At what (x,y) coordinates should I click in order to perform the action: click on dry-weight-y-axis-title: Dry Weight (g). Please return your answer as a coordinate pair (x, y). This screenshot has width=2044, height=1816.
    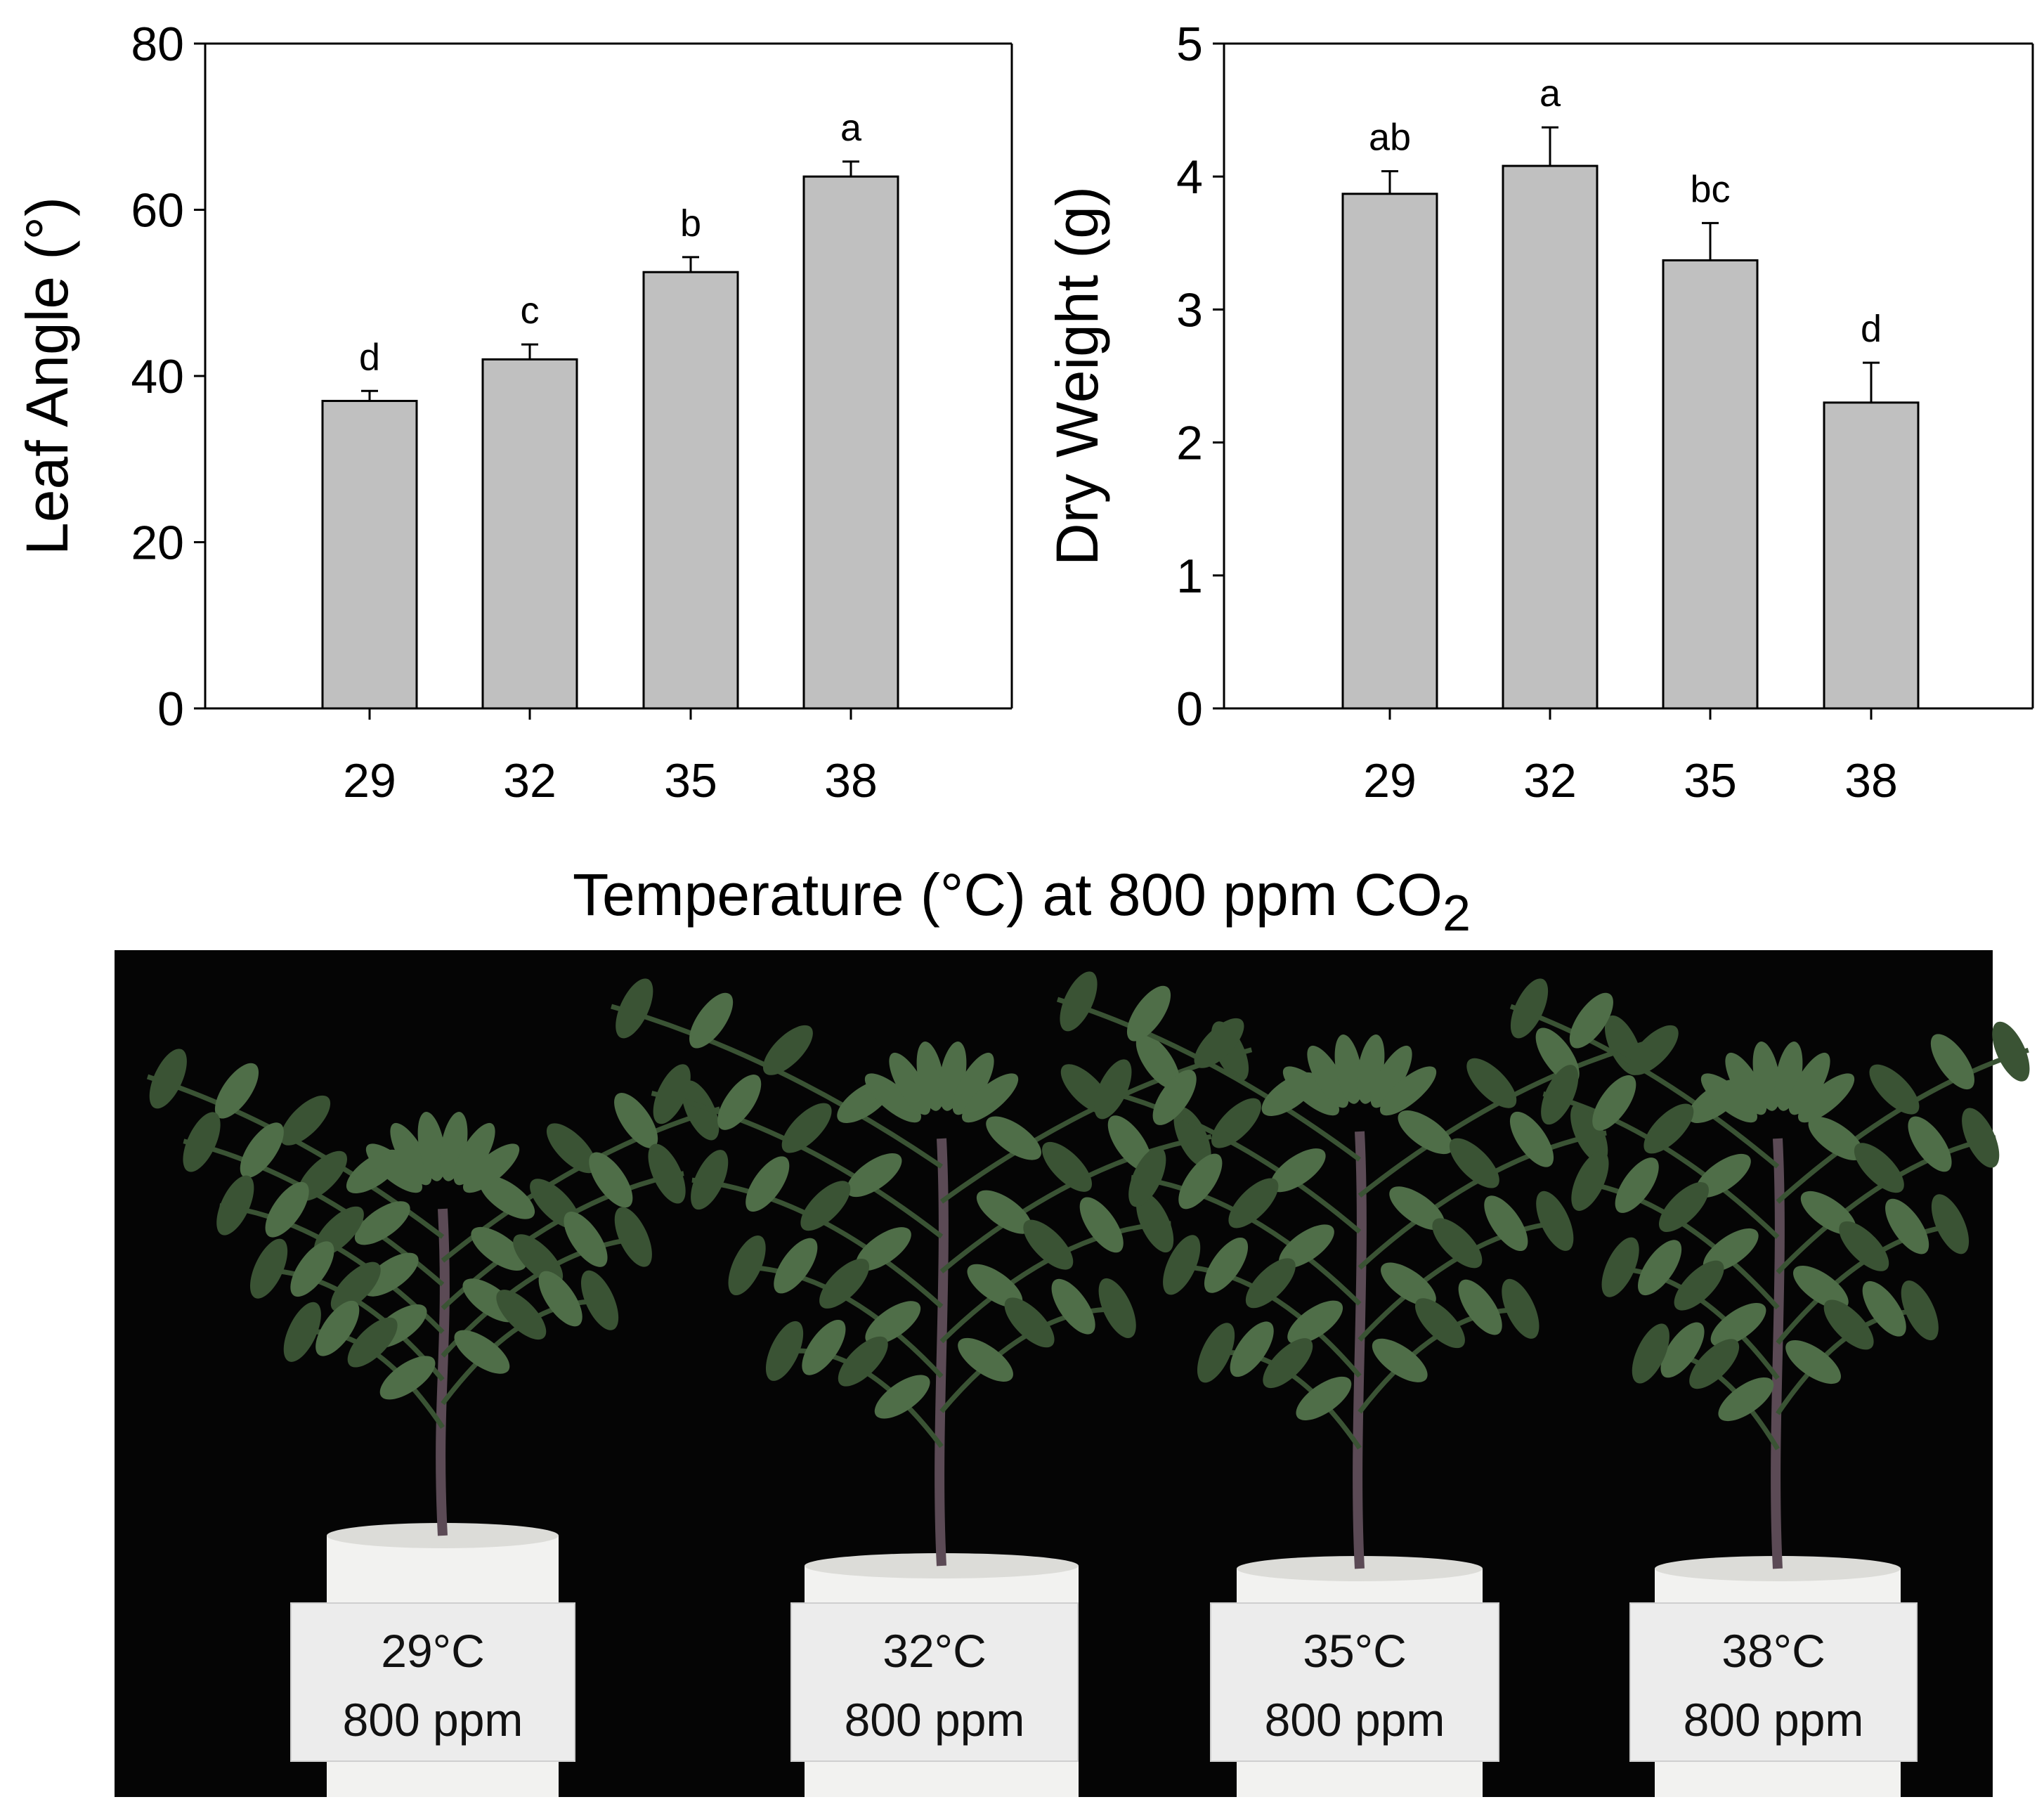
    Looking at the image, I should click on (1077, 376).